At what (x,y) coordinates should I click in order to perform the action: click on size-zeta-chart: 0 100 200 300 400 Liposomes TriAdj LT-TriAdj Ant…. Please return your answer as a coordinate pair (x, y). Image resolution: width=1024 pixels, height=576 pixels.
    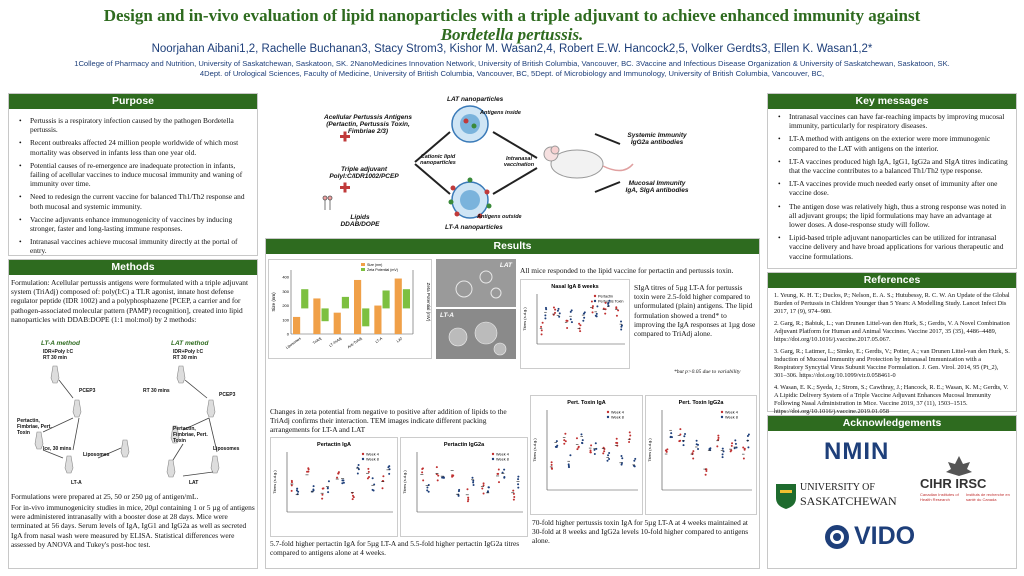
    Looking at the image, I should click on (350, 309).